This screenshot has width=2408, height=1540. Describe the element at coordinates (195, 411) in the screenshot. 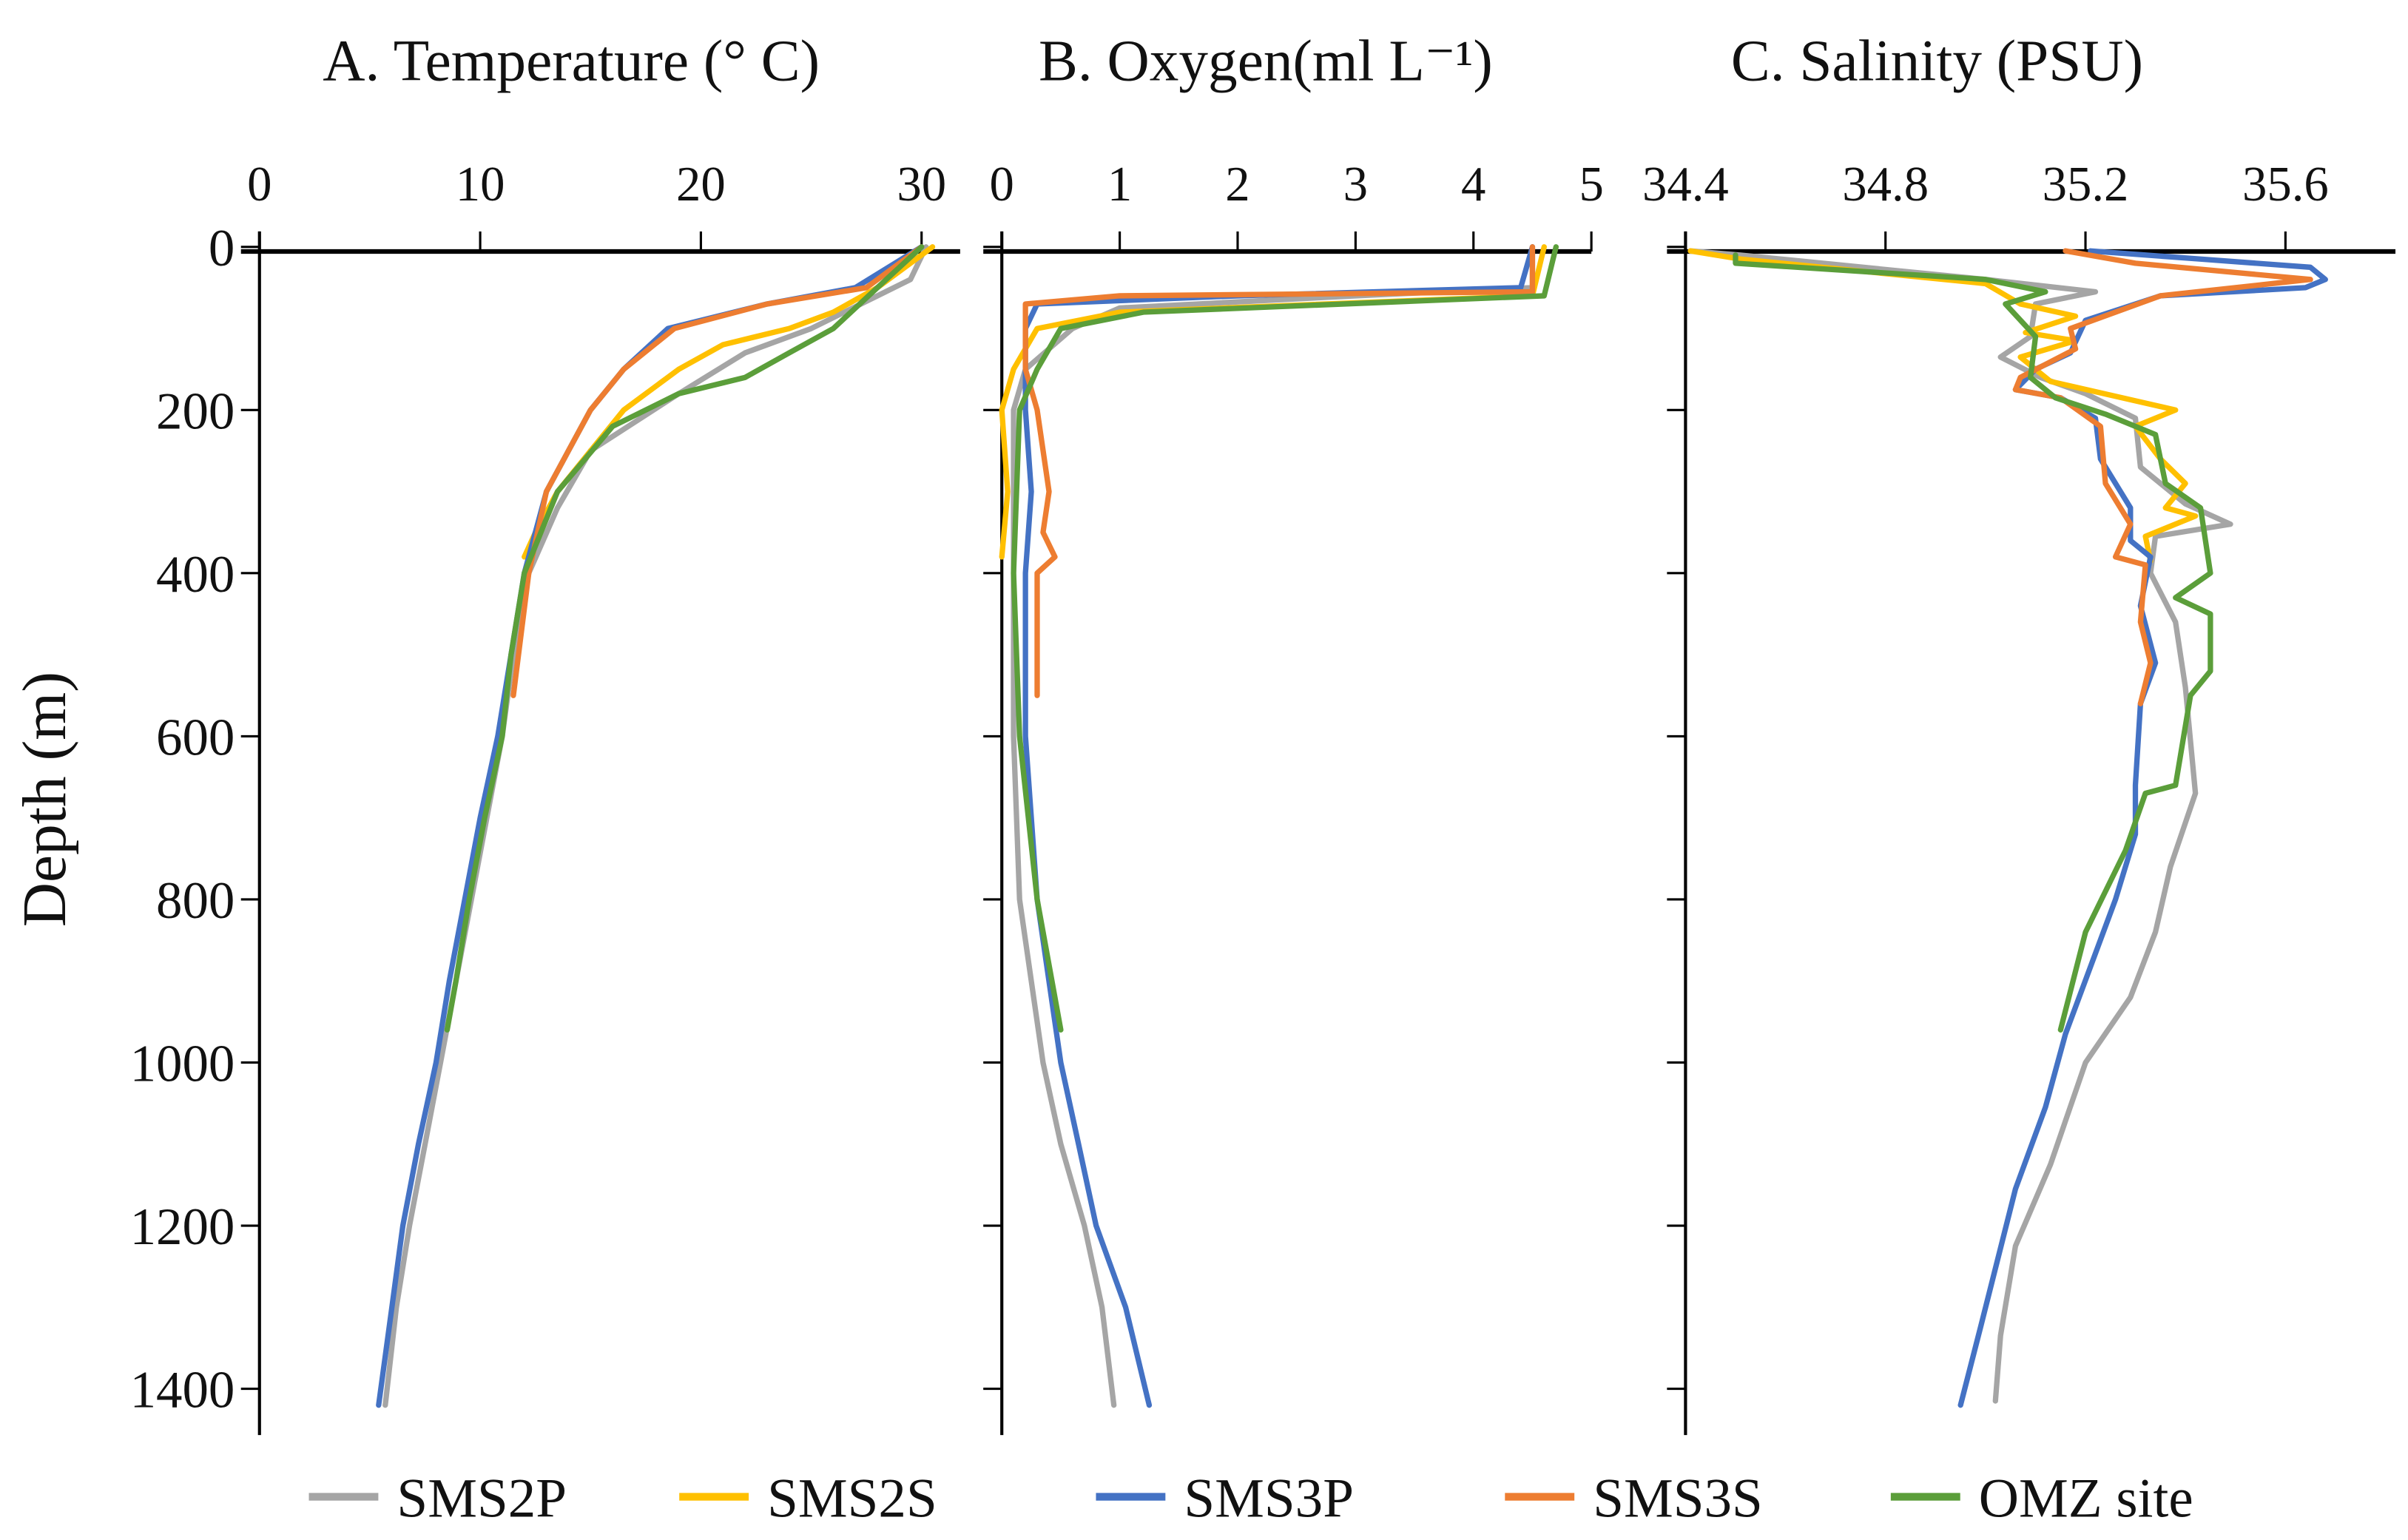

I see `y-tick-label: 200` at that location.